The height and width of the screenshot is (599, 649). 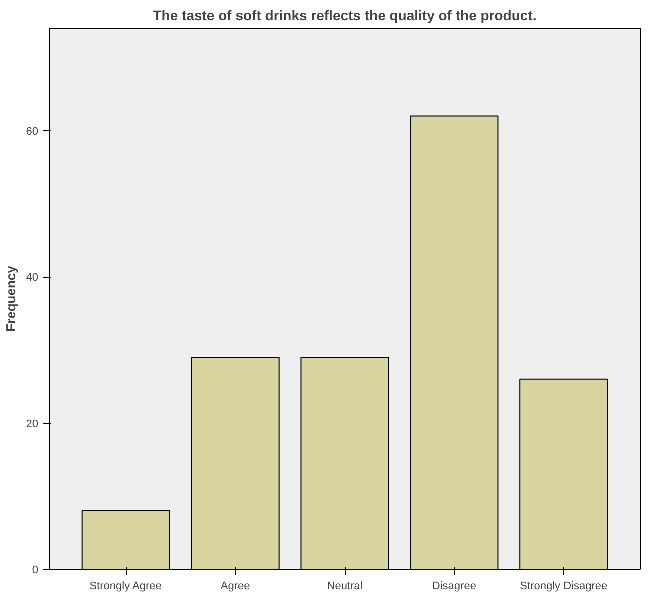 What do you see at coordinates (35, 570) in the screenshot?
I see `y-tick-label: 0` at bounding box center [35, 570].